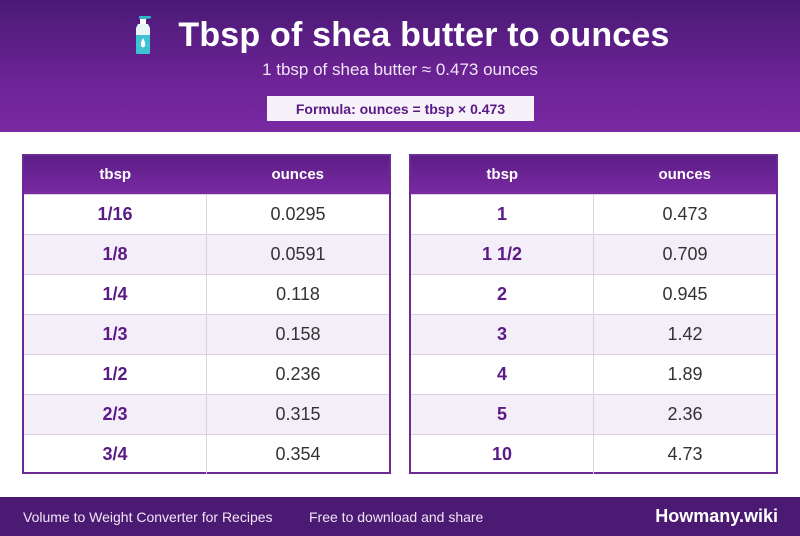 The height and width of the screenshot is (536, 800). I want to click on ounces-cell: 0.473, so click(684, 213).